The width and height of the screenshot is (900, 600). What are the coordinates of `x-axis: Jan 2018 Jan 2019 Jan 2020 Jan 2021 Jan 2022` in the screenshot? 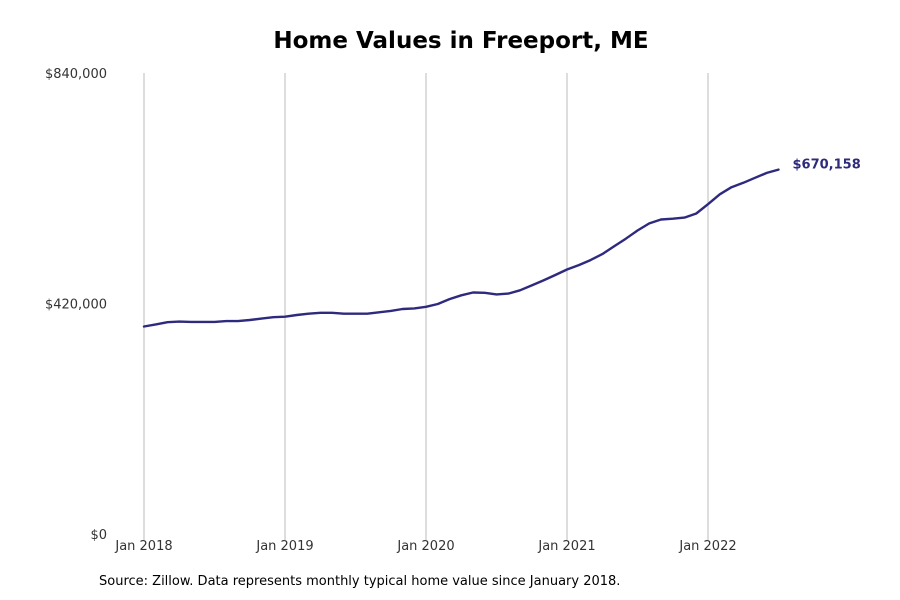 It's located at (425, 546).